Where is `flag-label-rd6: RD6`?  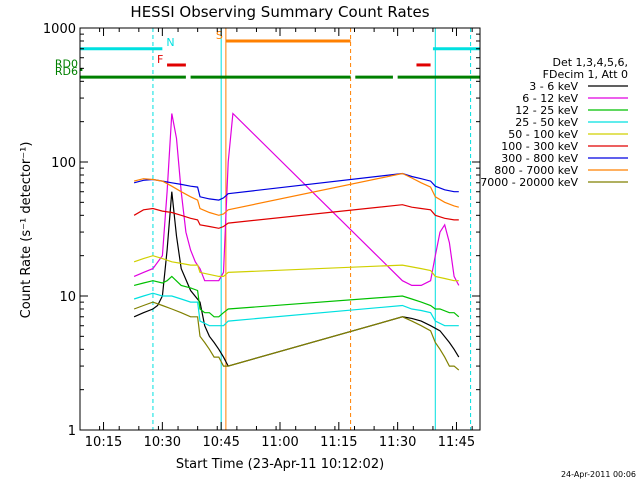 flag-label-rd6: RD6 is located at coordinates (66, 71).